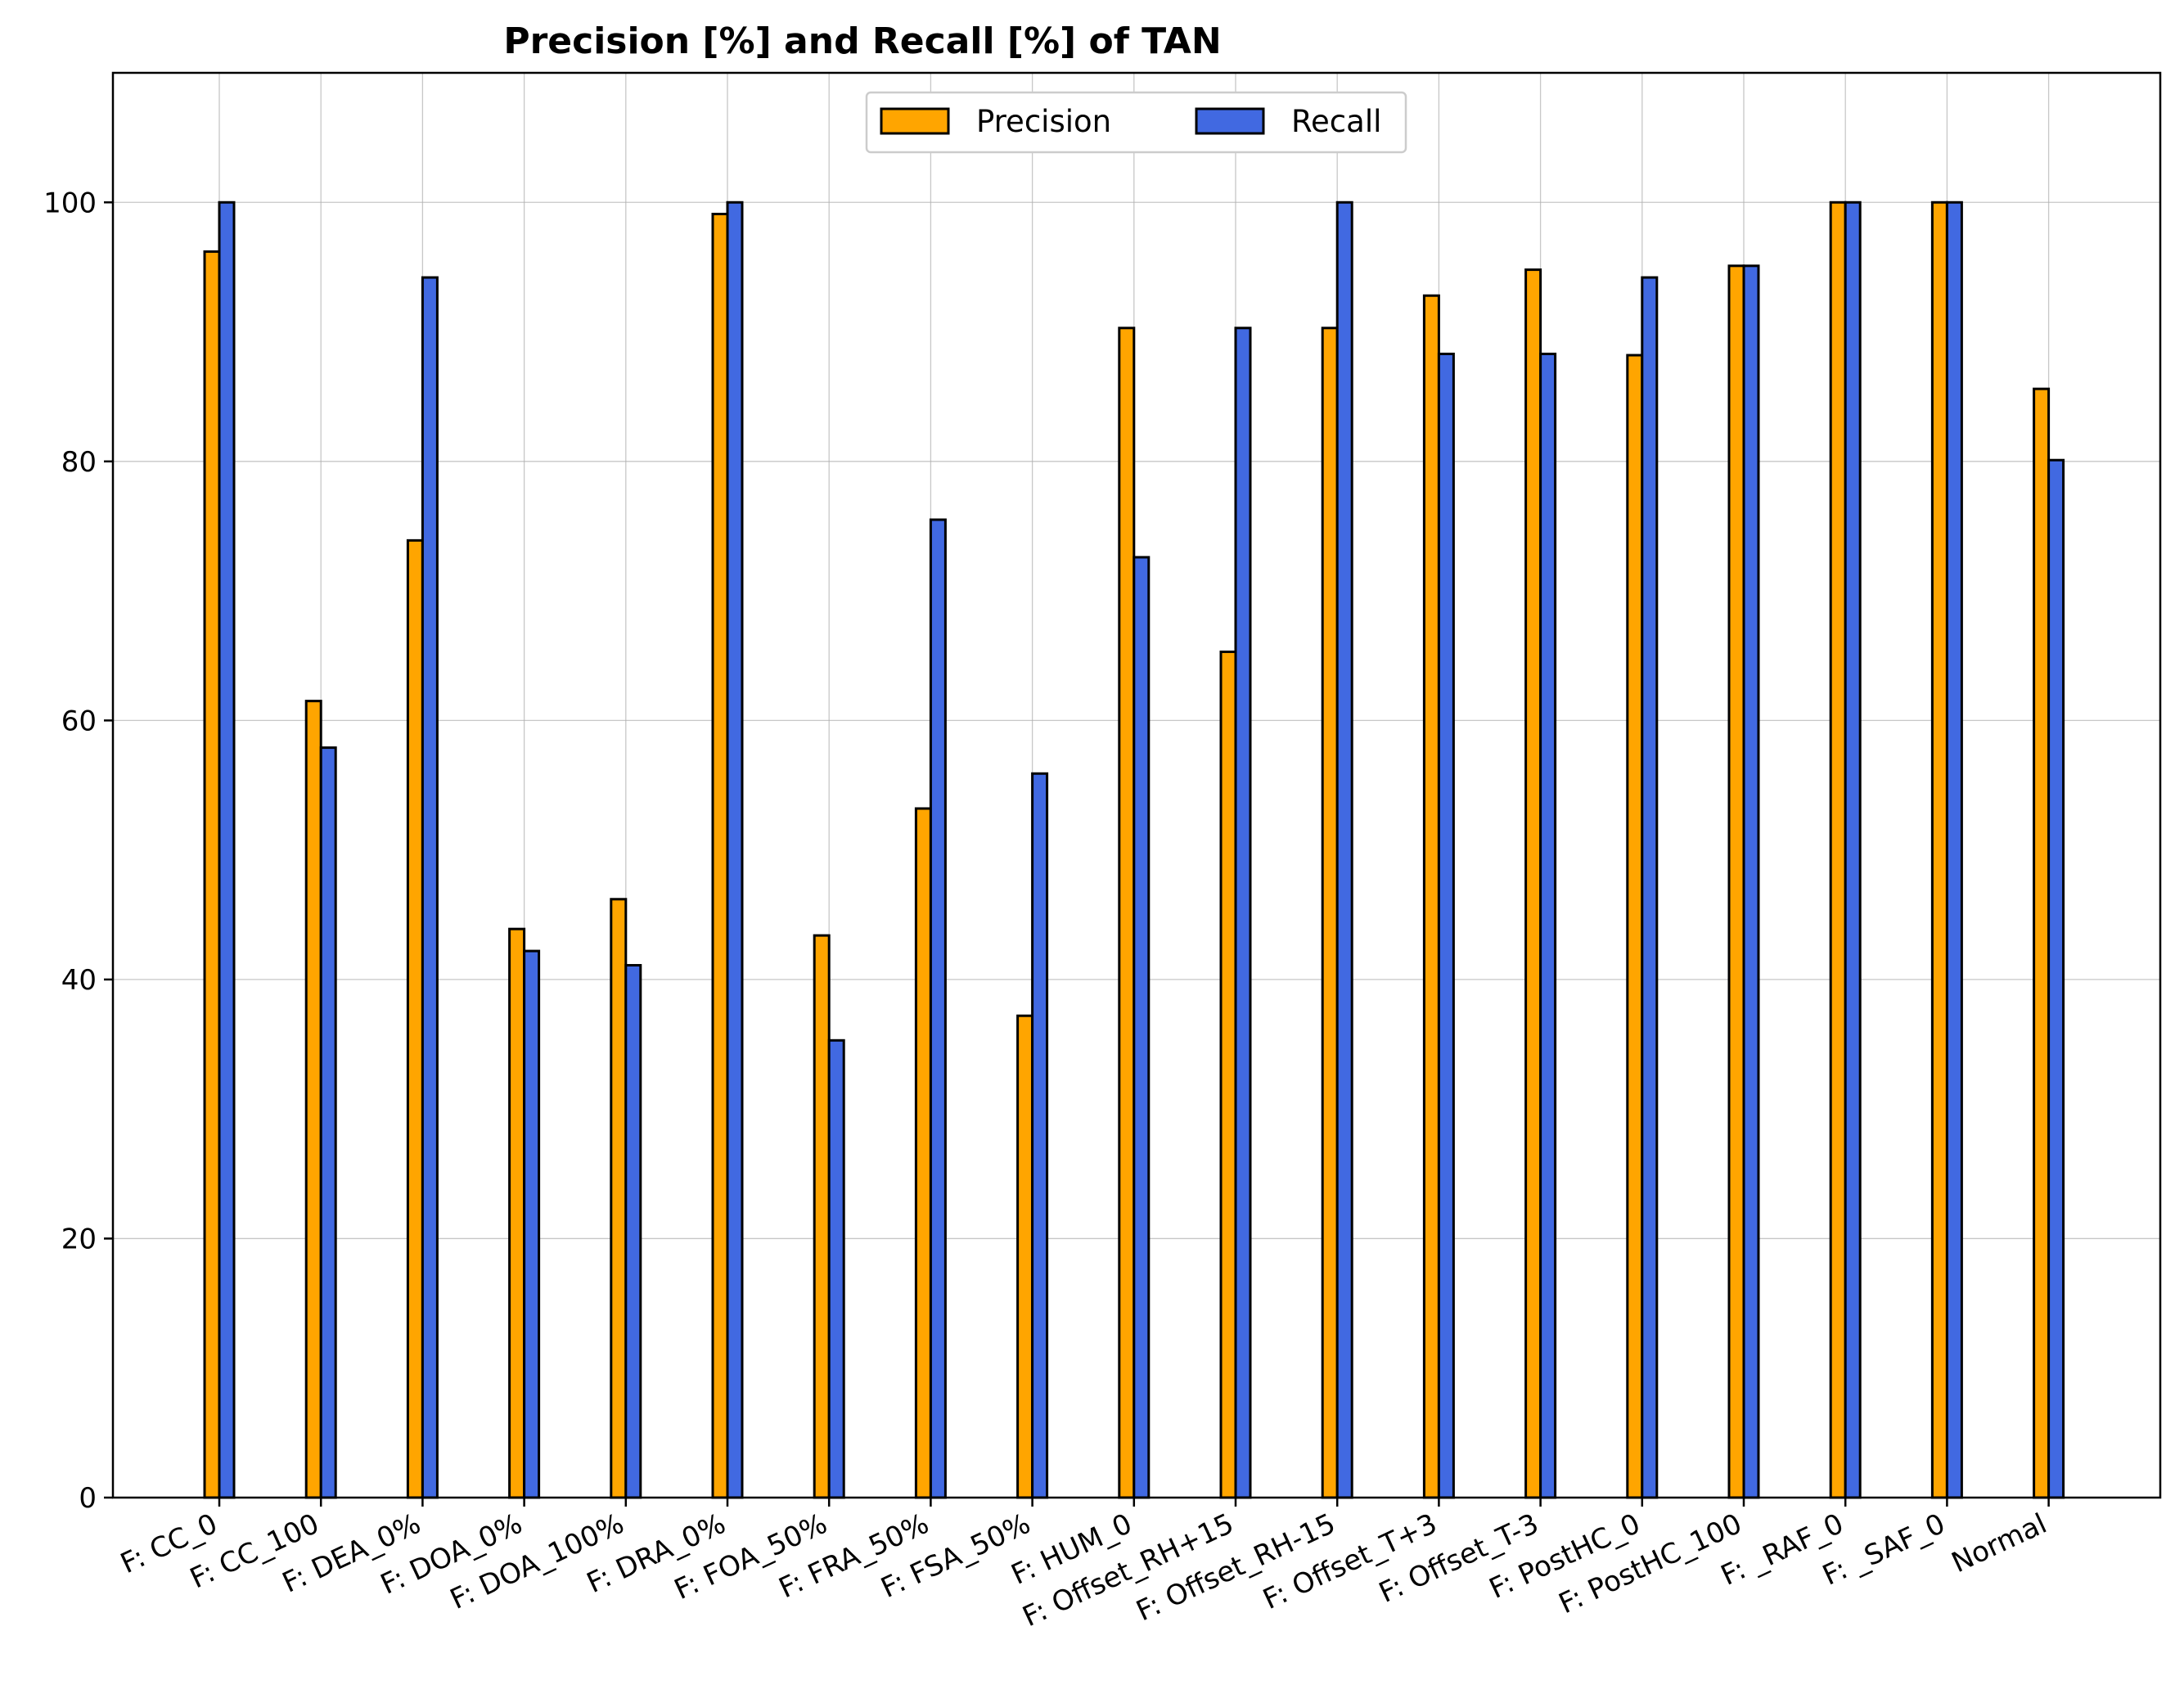 The width and height of the screenshot is (2184, 1694). Describe the element at coordinates (1999, 1543) in the screenshot. I see `x-tick-label: Normal` at that location.